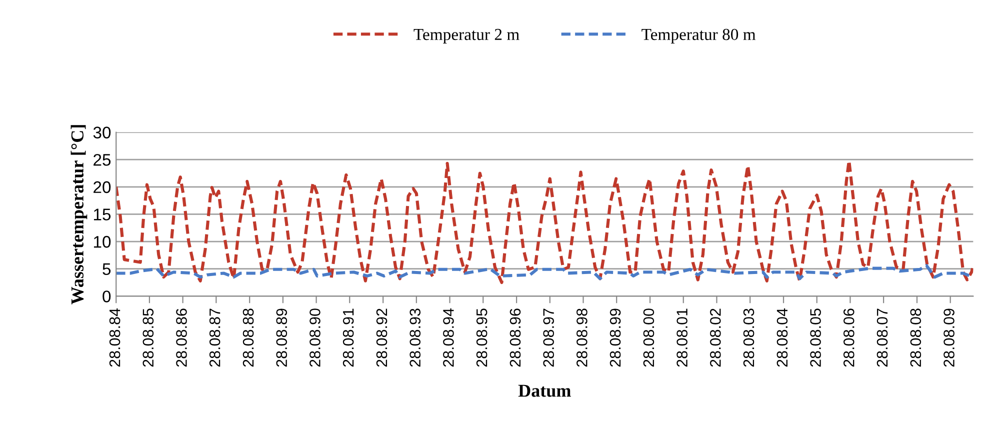  Describe the element at coordinates (214, 337) in the screenshot. I see `x-tick-label: 28.08.87` at that location.